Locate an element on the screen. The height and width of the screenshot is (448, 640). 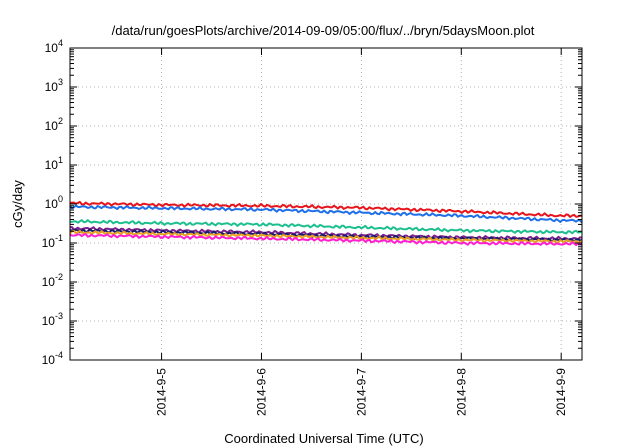
x-axis-label: Coordinated Universal Time (UTC) is located at coordinates (323, 438).